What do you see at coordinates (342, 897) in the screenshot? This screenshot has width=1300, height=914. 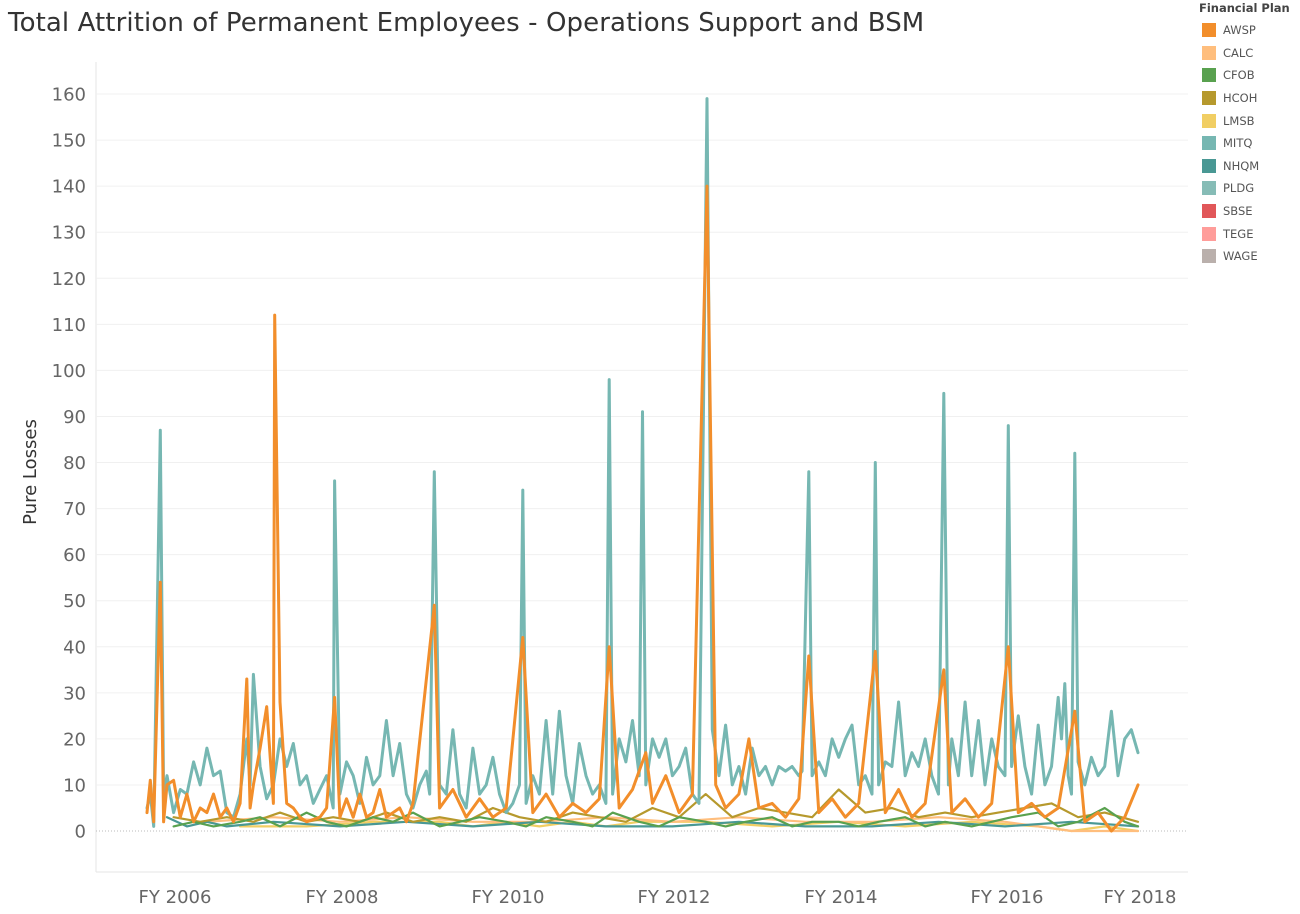 I see `x-tick-label: FY 2008` at bounding box center [342, 897].